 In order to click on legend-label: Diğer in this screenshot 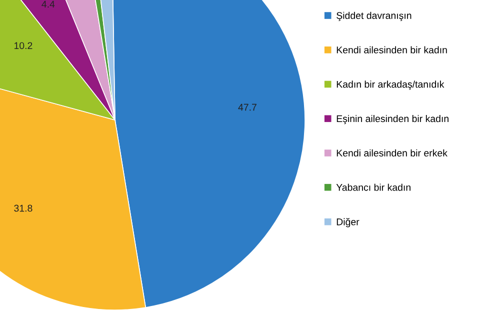, I will do `click(348, 223)`.